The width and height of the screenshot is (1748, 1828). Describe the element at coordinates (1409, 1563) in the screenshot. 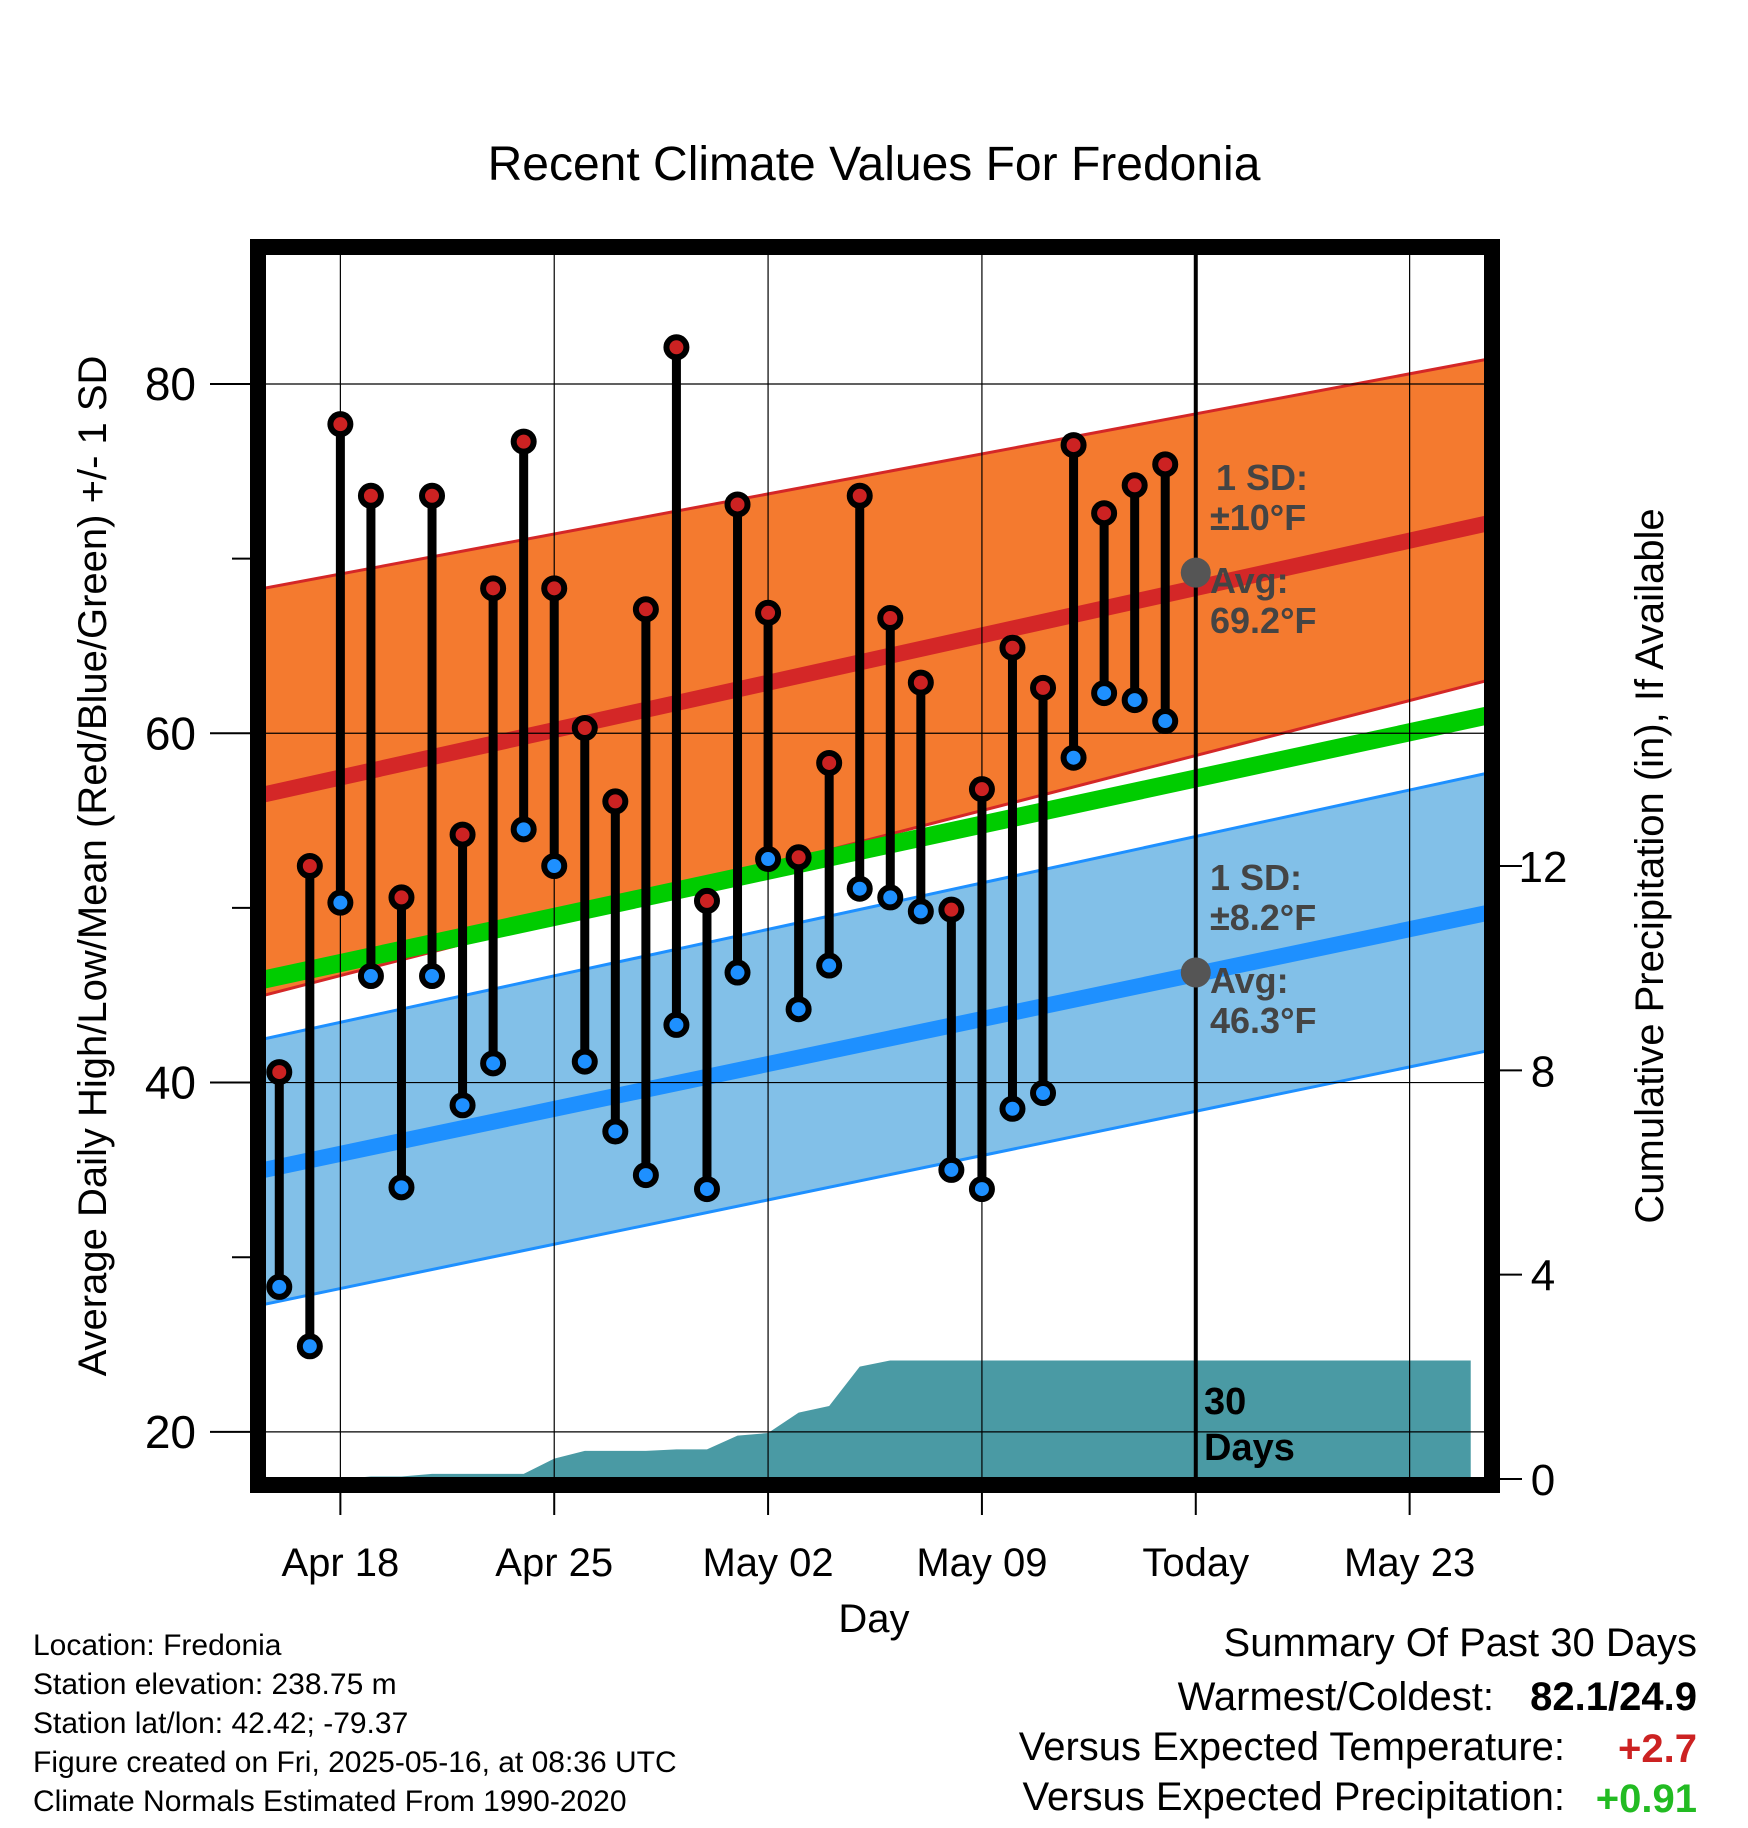

I see `x-tick-label: May 23` at that location.